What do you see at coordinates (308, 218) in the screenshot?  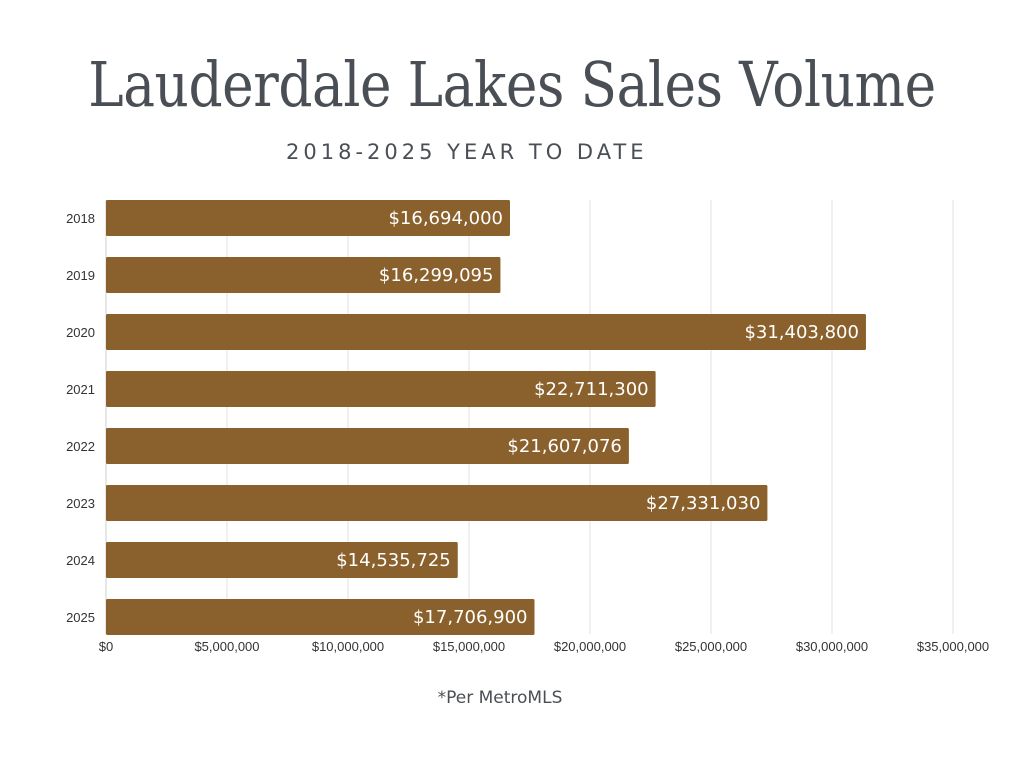 I see `bar-2018` at bounding box center [308, 218].